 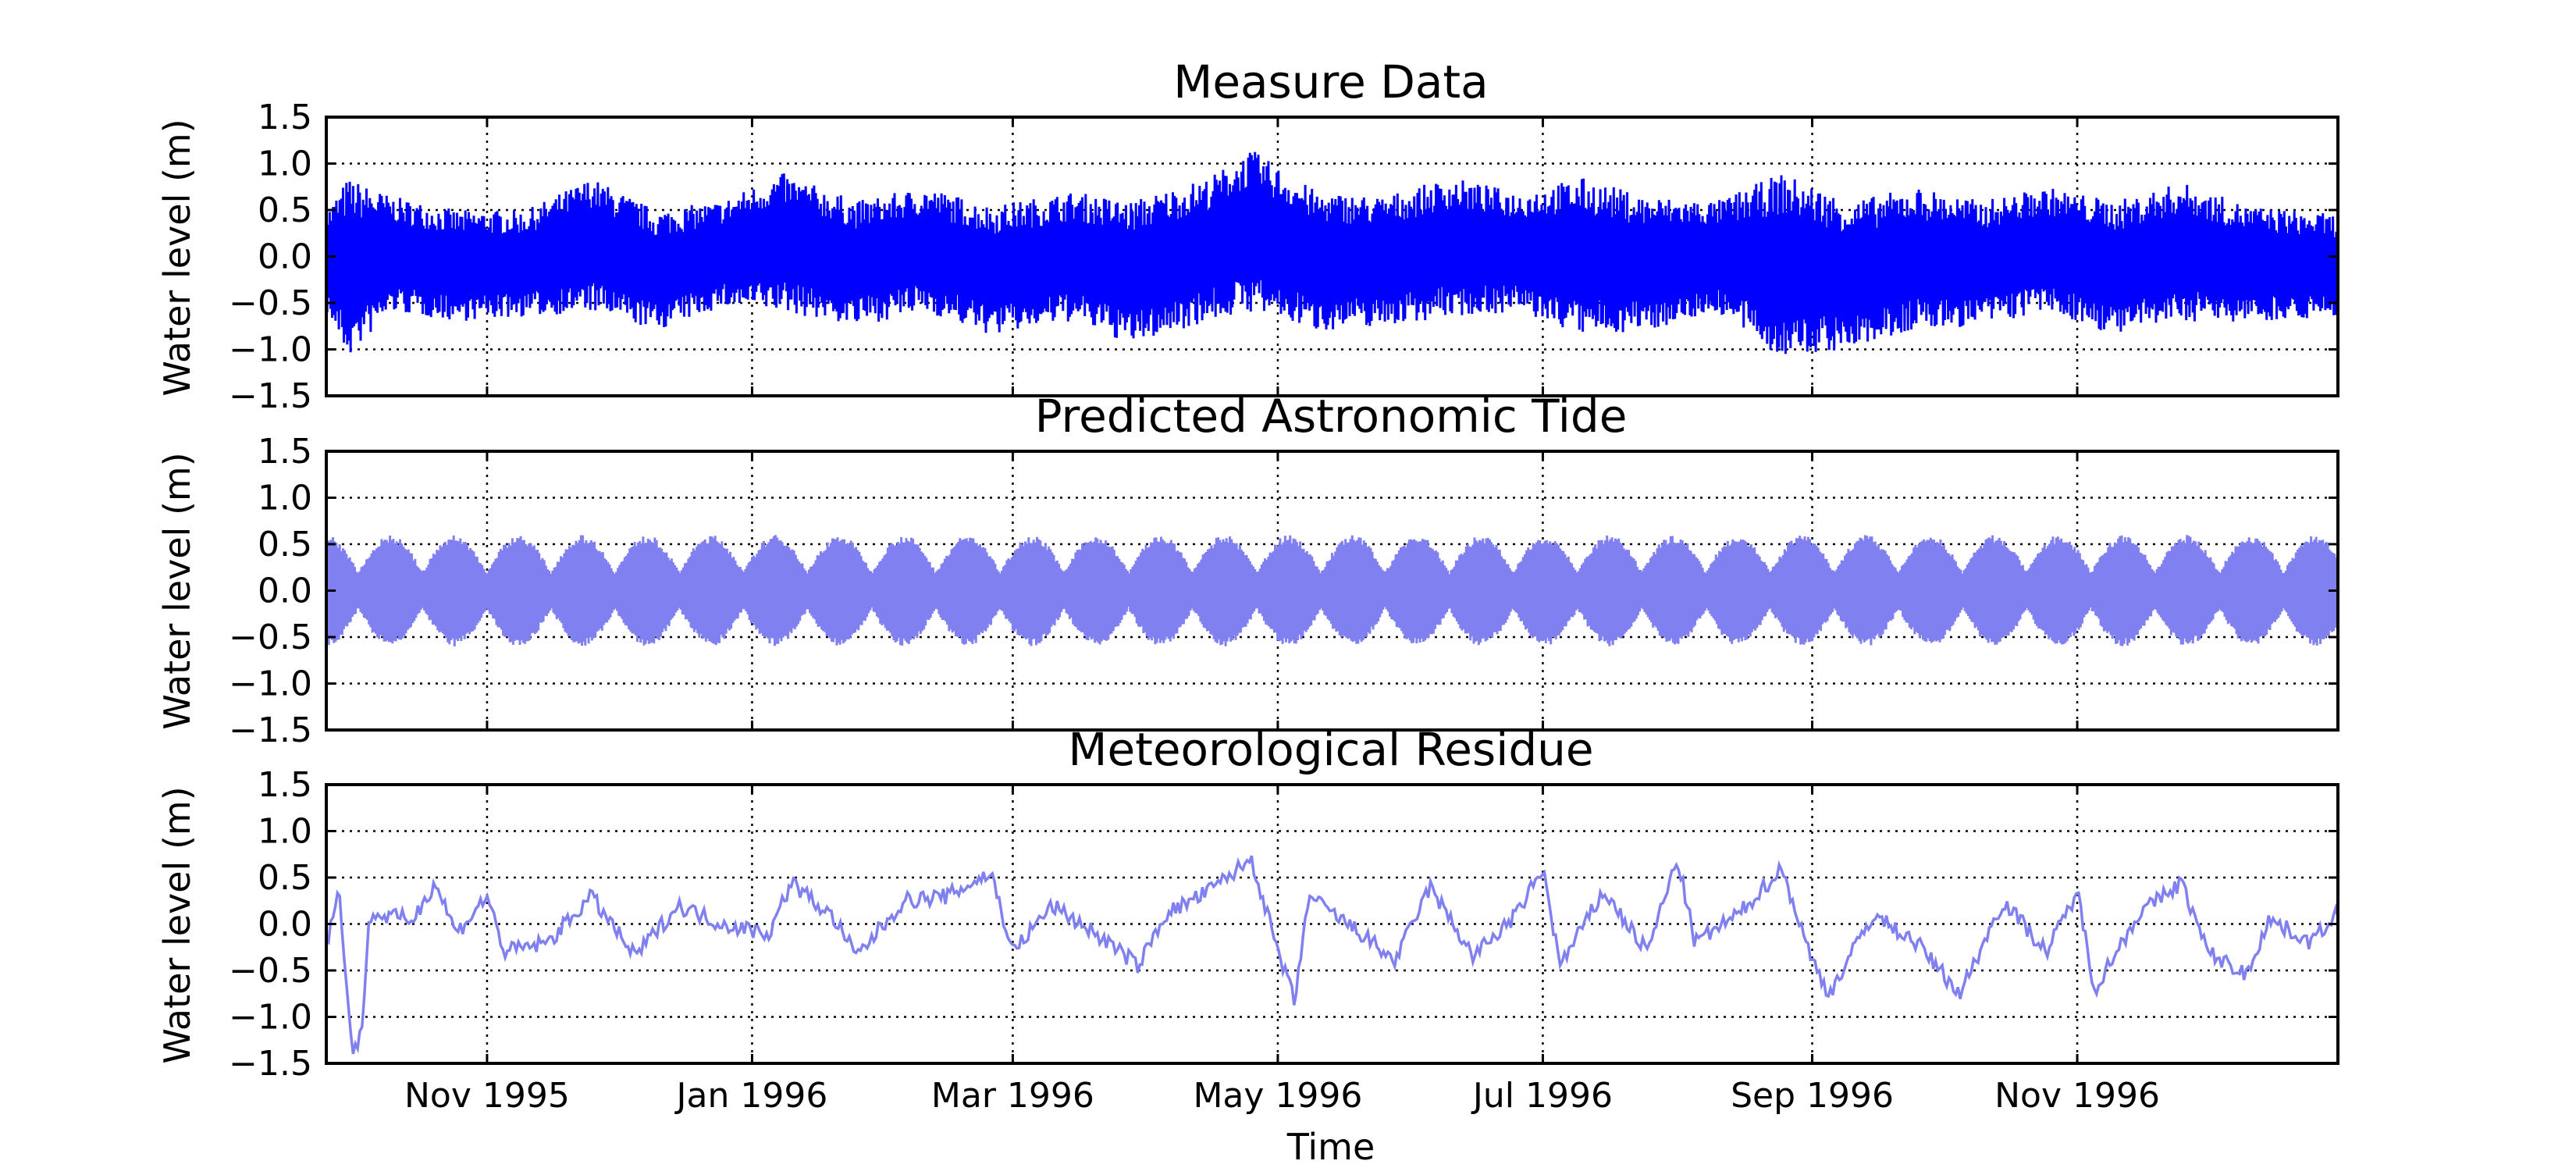 What do you see at coordinates (1812, 1096) in the screenshot?
I see `x-tick-label: Sep 1996` at bounding box center [1812, 1096].